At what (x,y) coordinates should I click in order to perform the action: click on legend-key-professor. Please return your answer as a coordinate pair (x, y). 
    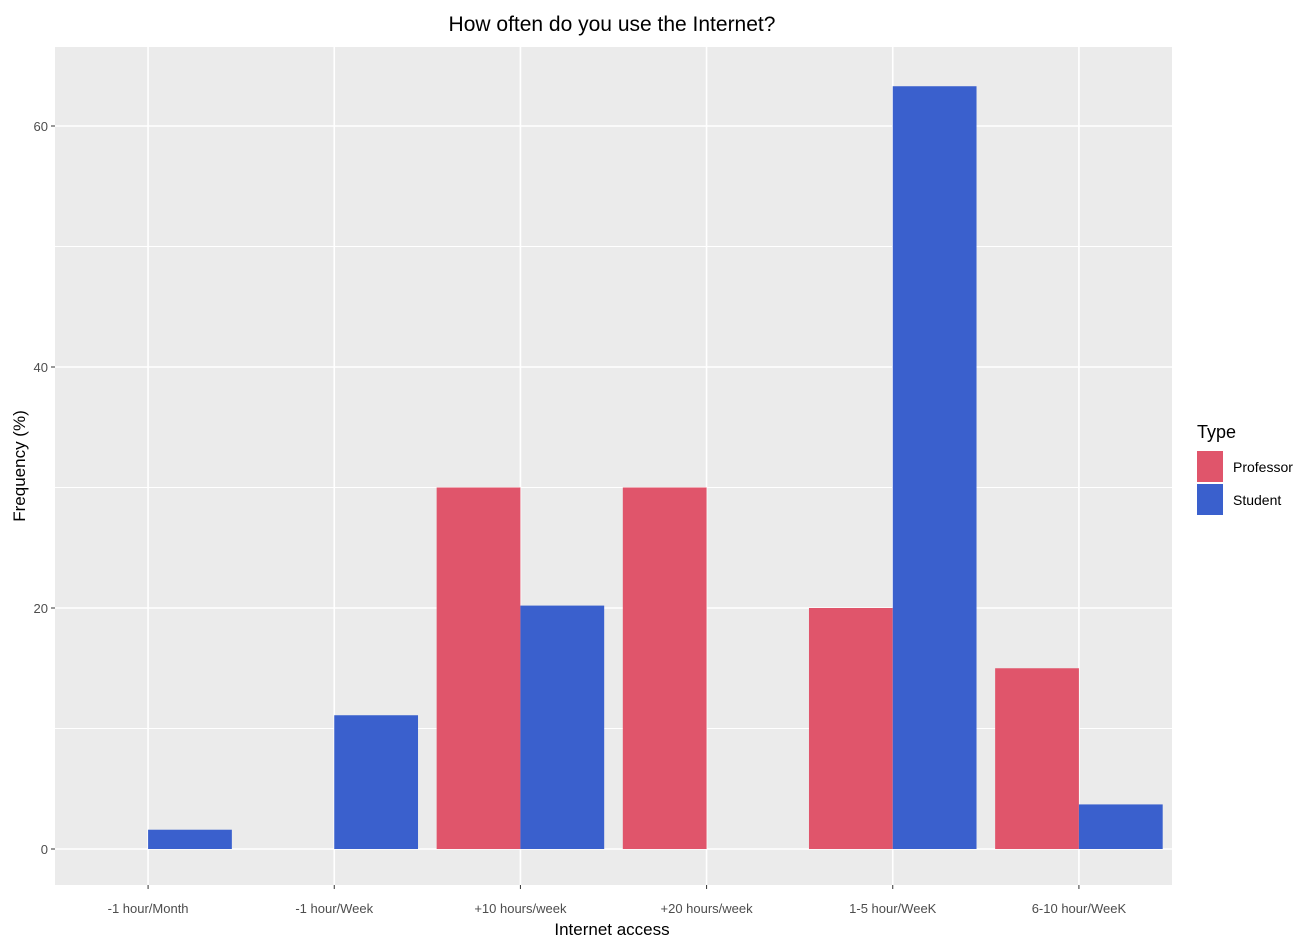
    Looking at the image, I should click on (1210, 466).